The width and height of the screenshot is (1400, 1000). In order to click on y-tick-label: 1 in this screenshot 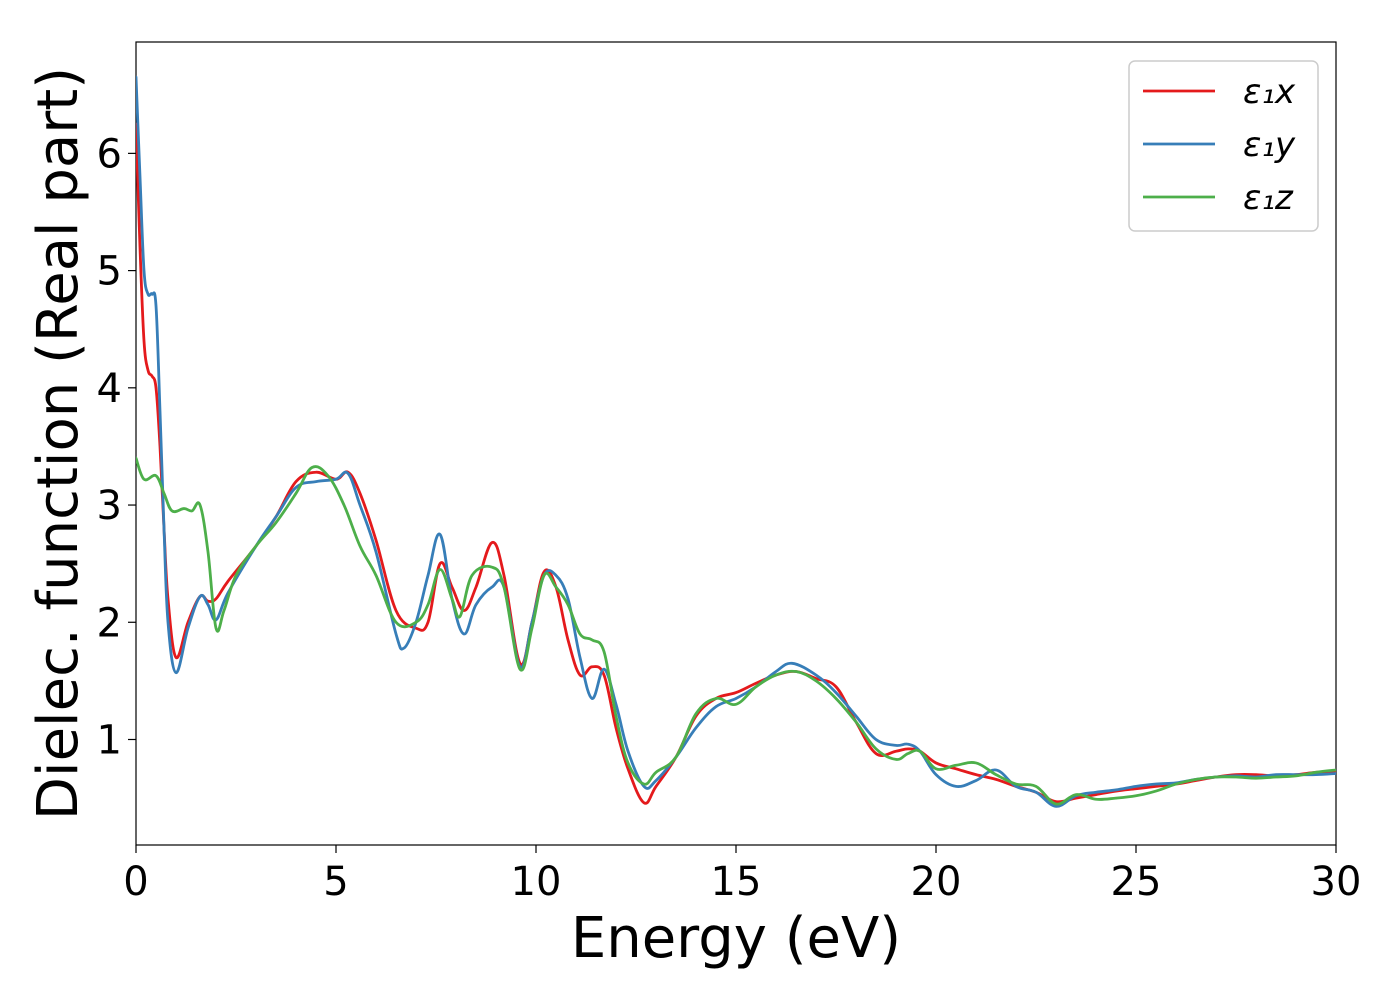, I will do `click(109, 740)`.